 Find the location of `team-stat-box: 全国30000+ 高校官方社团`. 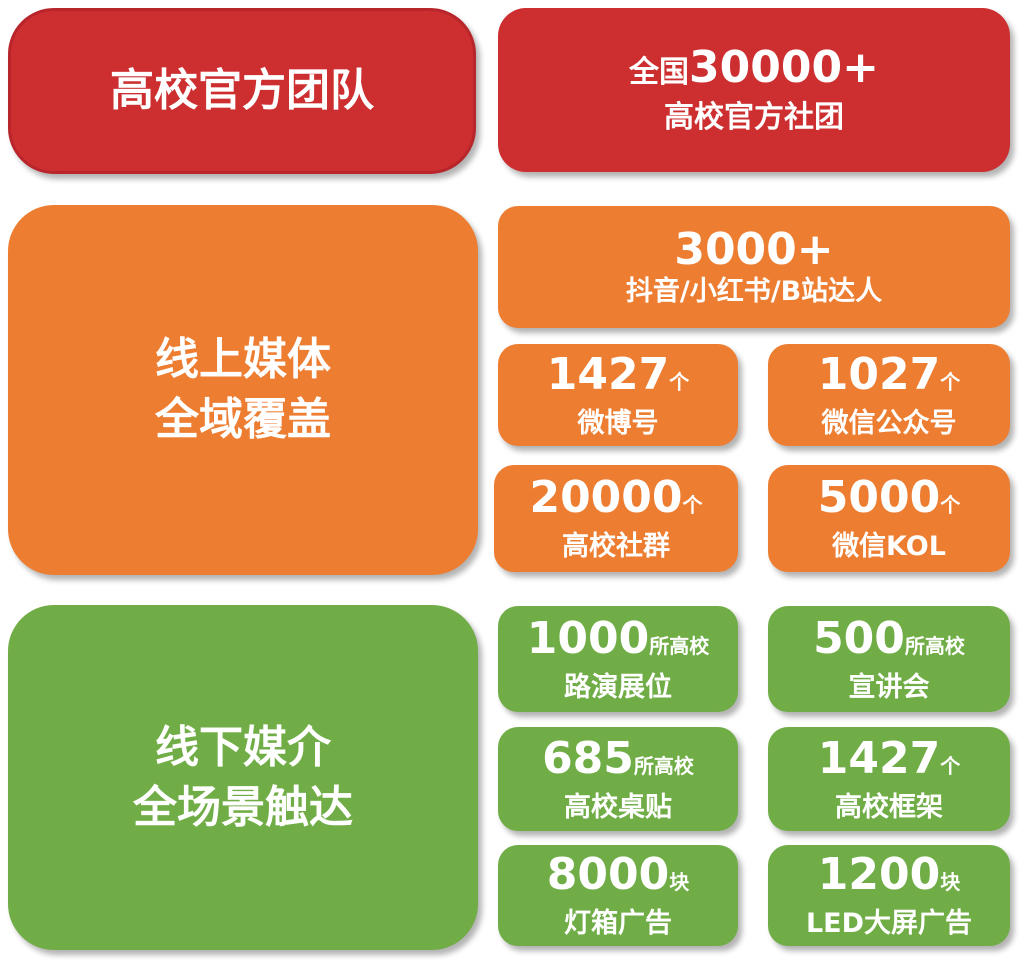

team-stat-box: 全国30000+ 高校官方社团 is located at coordinates (754, 90).